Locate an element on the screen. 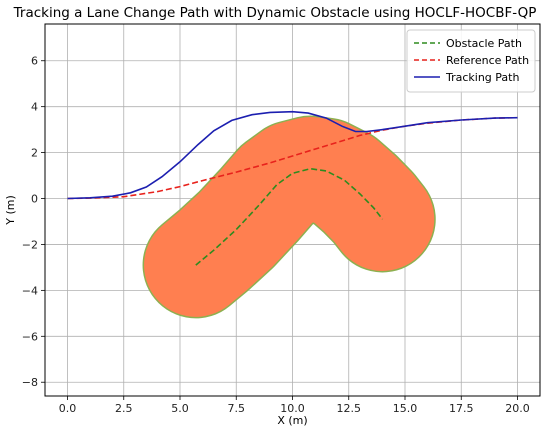 The height and width of the screenshot is (430, 550). legend-label-tracking-path: Tracking Path is located at coordinates (482, 77).